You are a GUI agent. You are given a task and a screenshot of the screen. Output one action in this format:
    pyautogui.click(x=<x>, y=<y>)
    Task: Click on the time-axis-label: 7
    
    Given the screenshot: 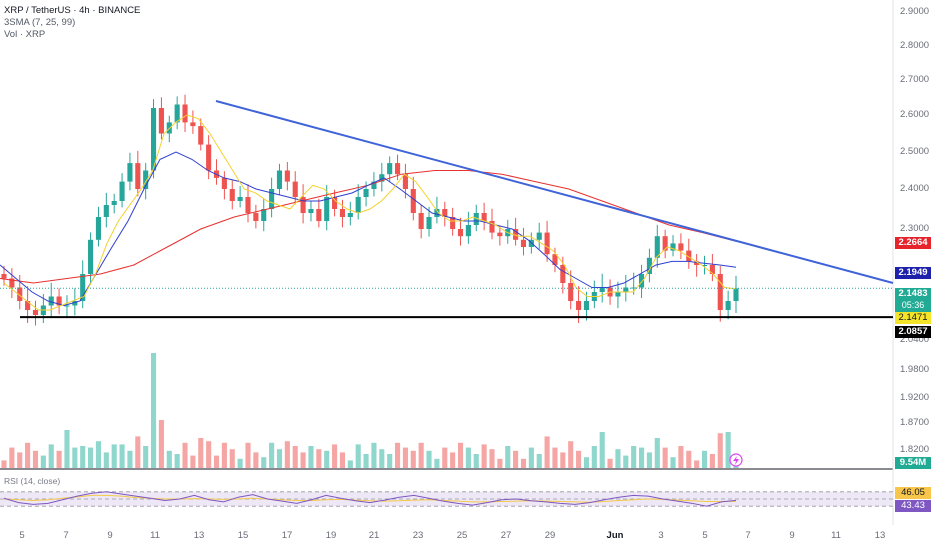 What is the action you would take?
    pyautogui.click(x=66, y=535)
    